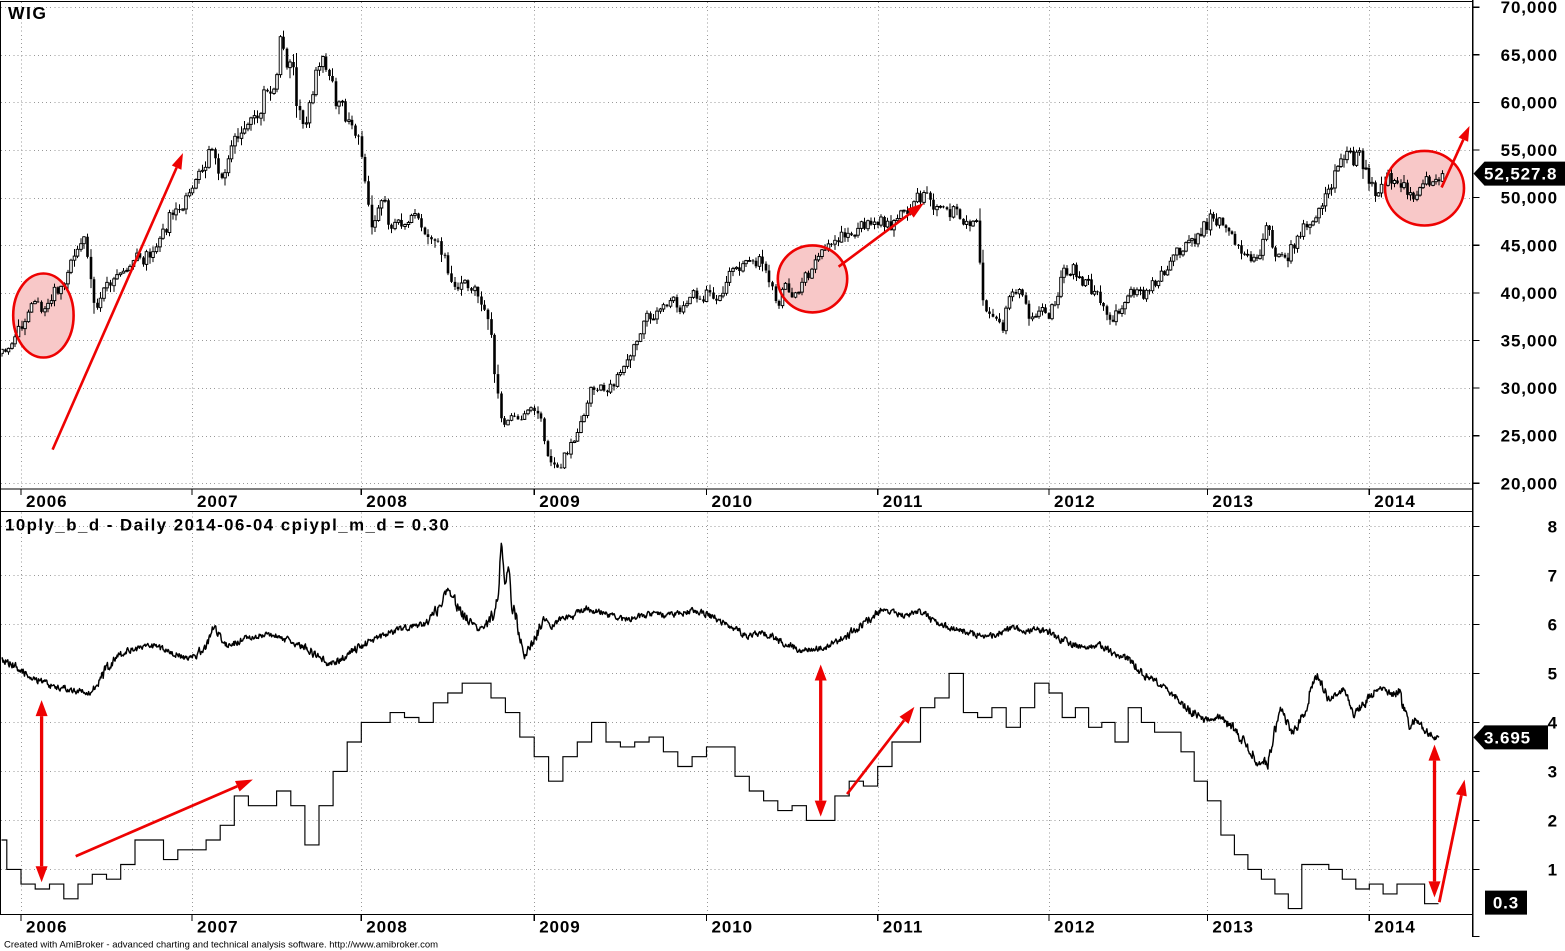  What do you see at coordinates (1529, 245) in the screenshot?
I see `y-axis-label-top: 45,000` at bounding box center [1529, 245].